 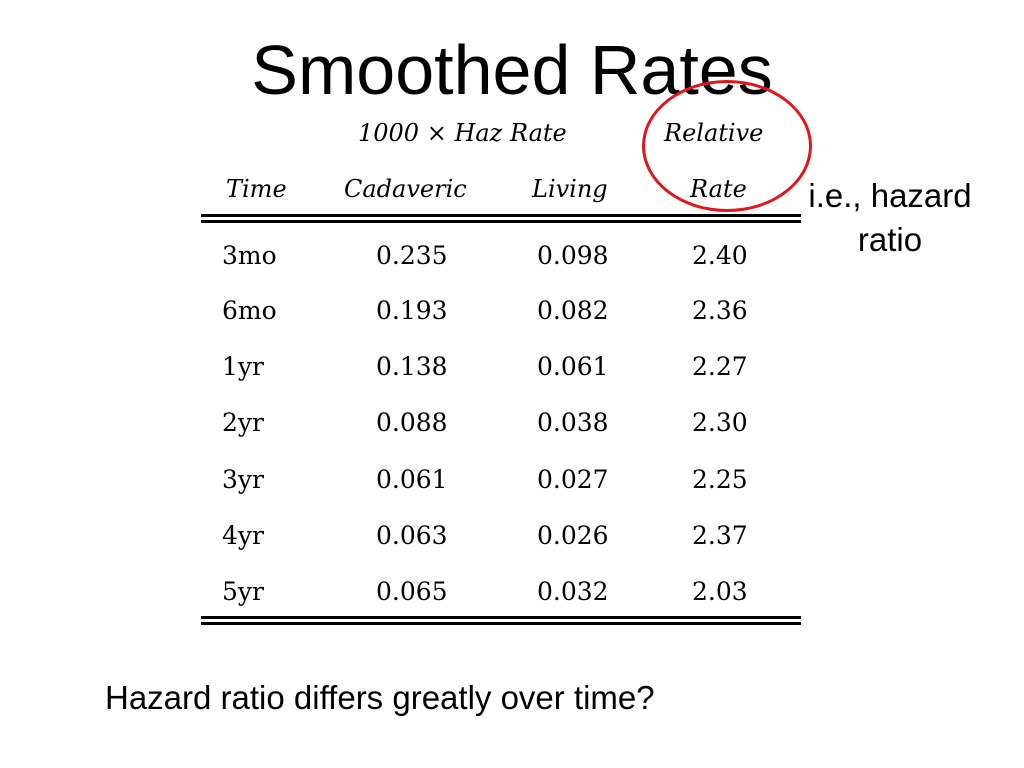 I want to click on footer-rule-bottom, so click(x=501, y=623).